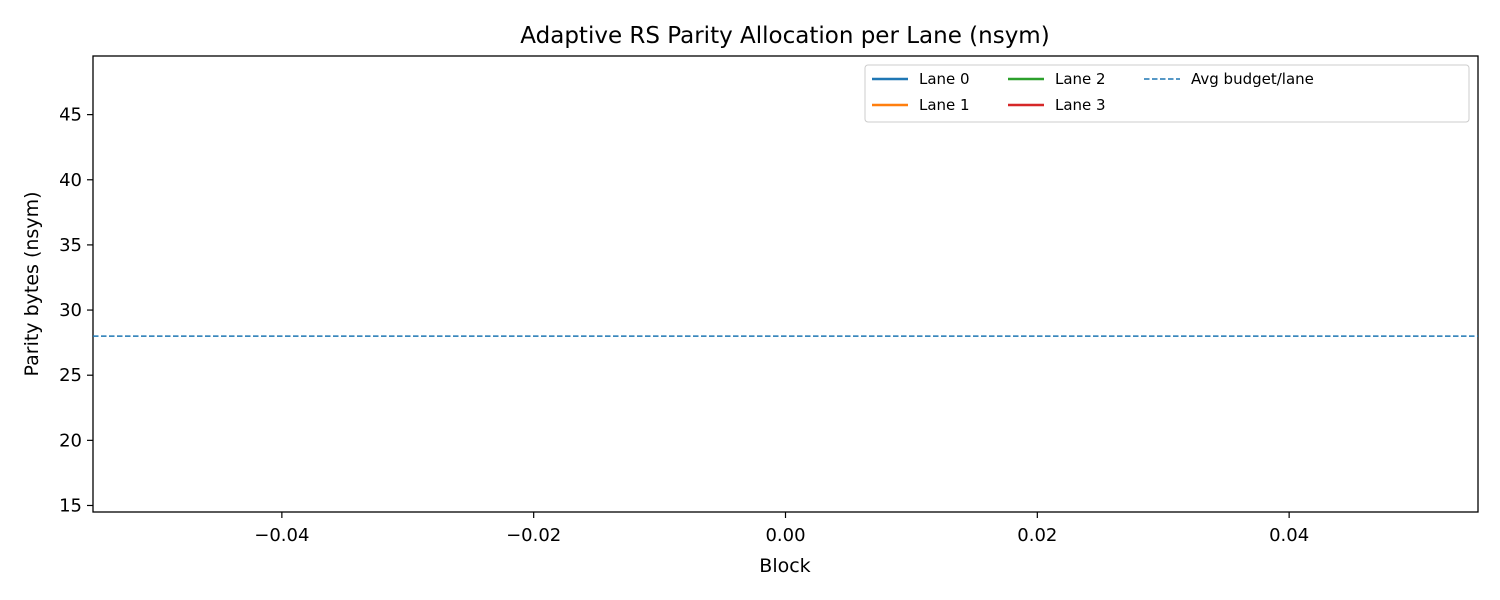 The height and width of the screenshot is (600, 1500). What do you see at coordinates (70, 505) in the screenshot?
I see `y-tick-label: 15` at bounding box center [70, 505].